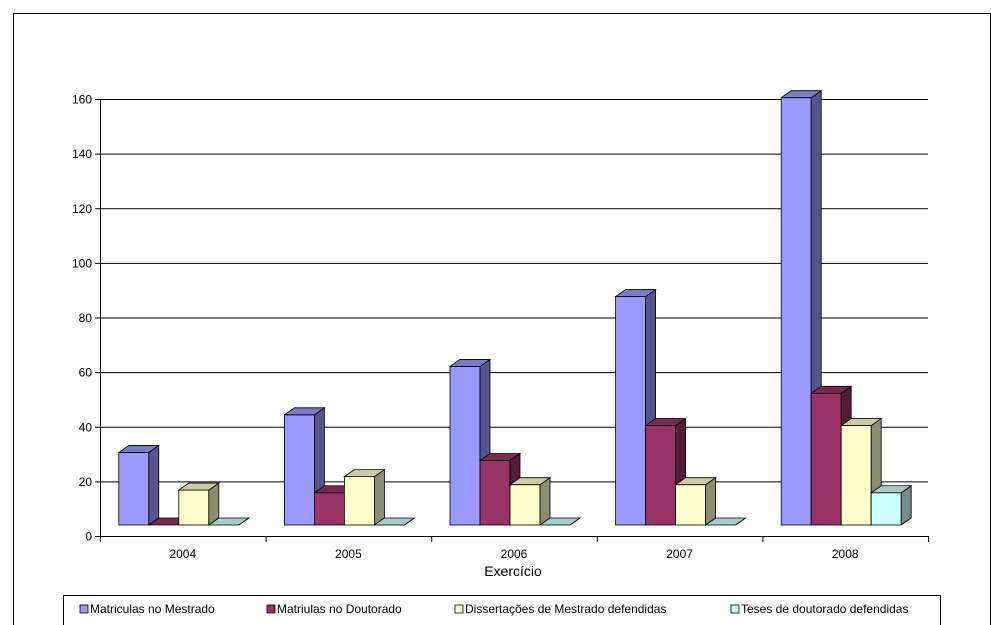 The width and height of the screenshot is (991, 625). What do you see at coordinates (514, 554) in the screenshot?
I see `x-tick-label: 2006` at bounding box center [514, 554].